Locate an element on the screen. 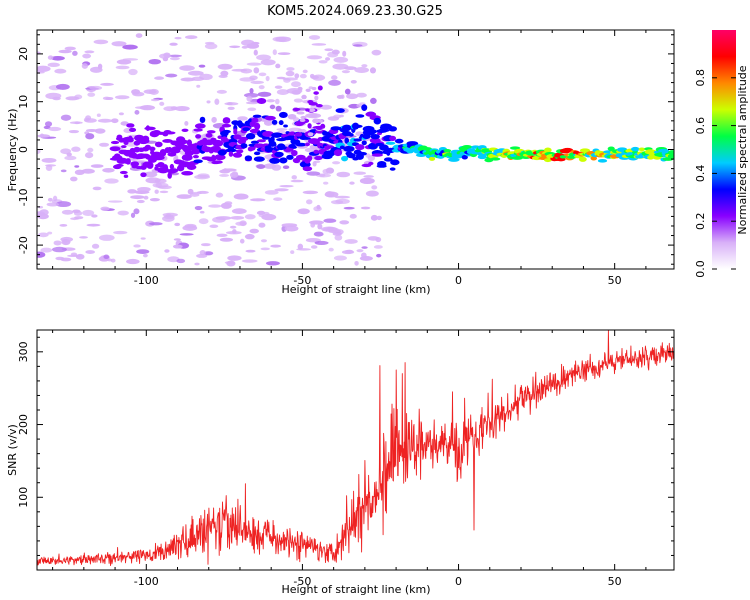 The height and width of the screenshot is (600, 750). y-tick-label: -20 is located at coordinates (23, 245).